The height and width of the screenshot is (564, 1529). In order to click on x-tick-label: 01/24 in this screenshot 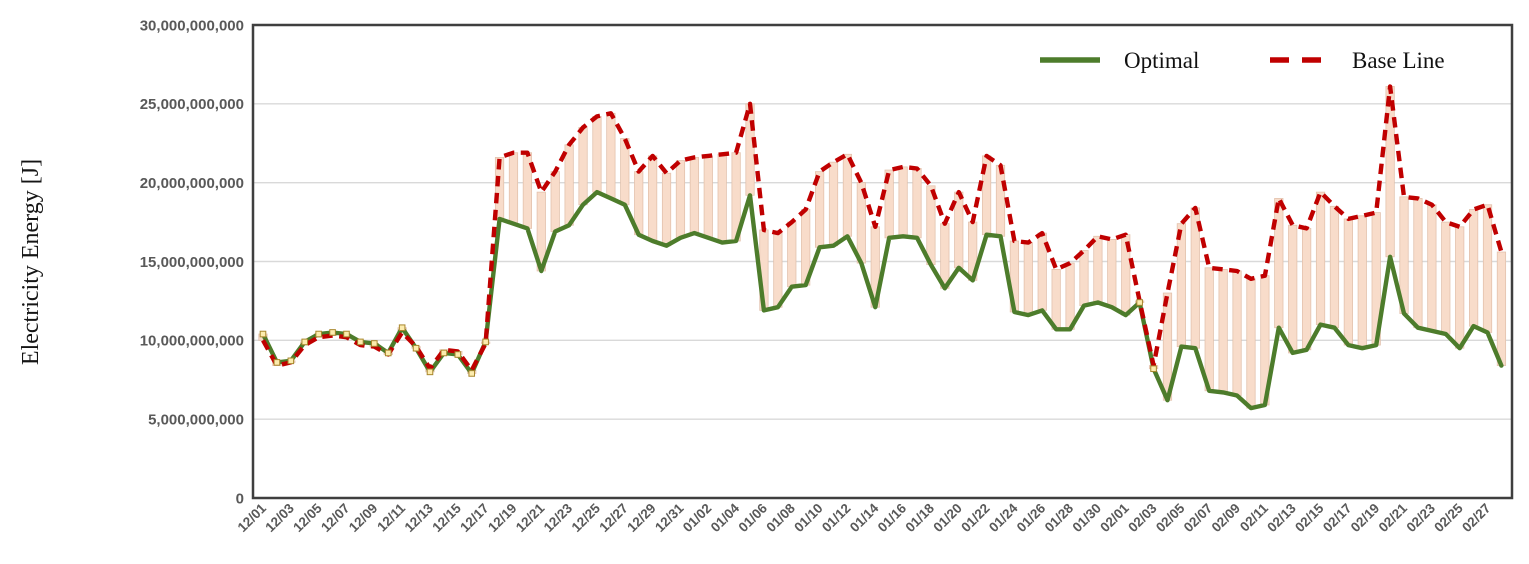, I will do `click(1003, 517)`.